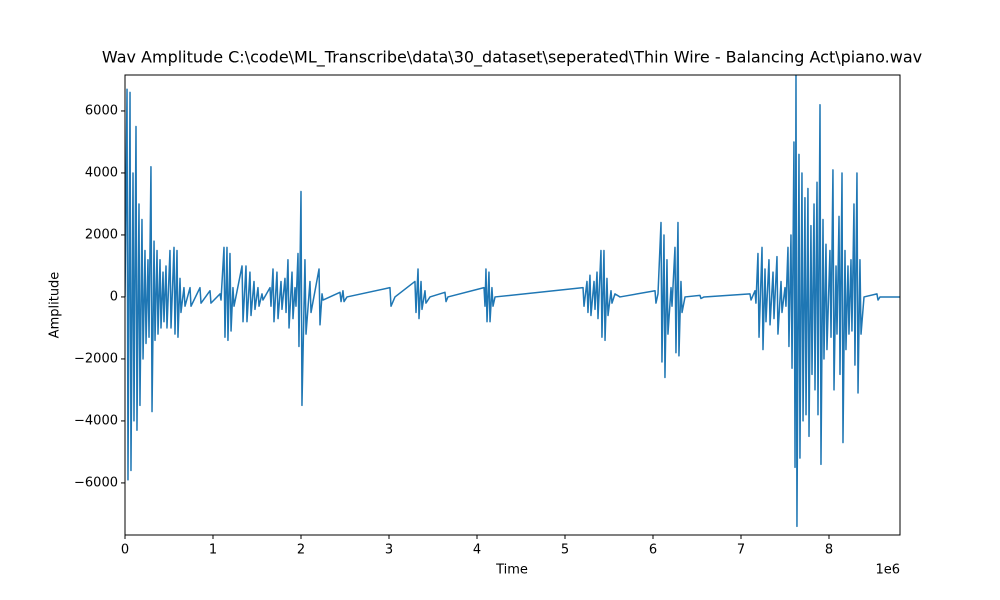 The image size is (1000, 600). I want to click on y-tick-label: 2000, so click(101, 234).